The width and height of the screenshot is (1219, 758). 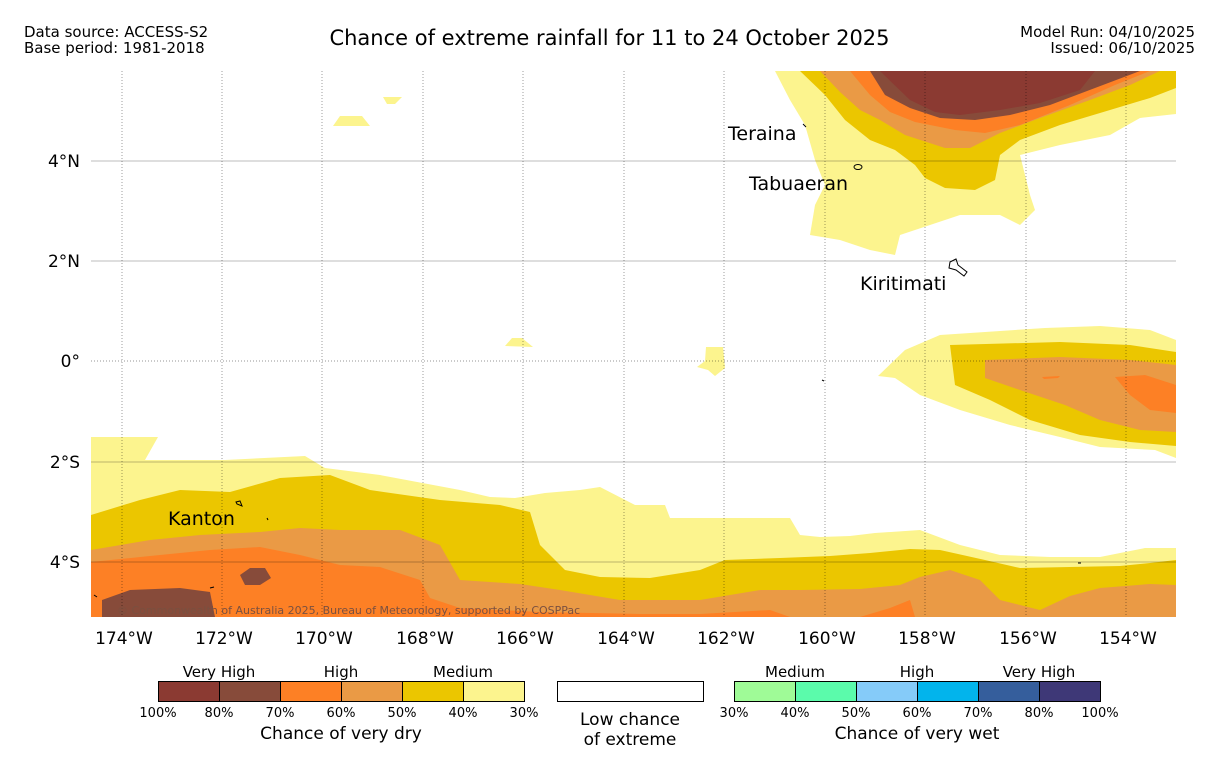 What do you see at coordinates (341, 672) in the screenshot?
I see `dry-category-high: High` at bounding box center [341, 672].